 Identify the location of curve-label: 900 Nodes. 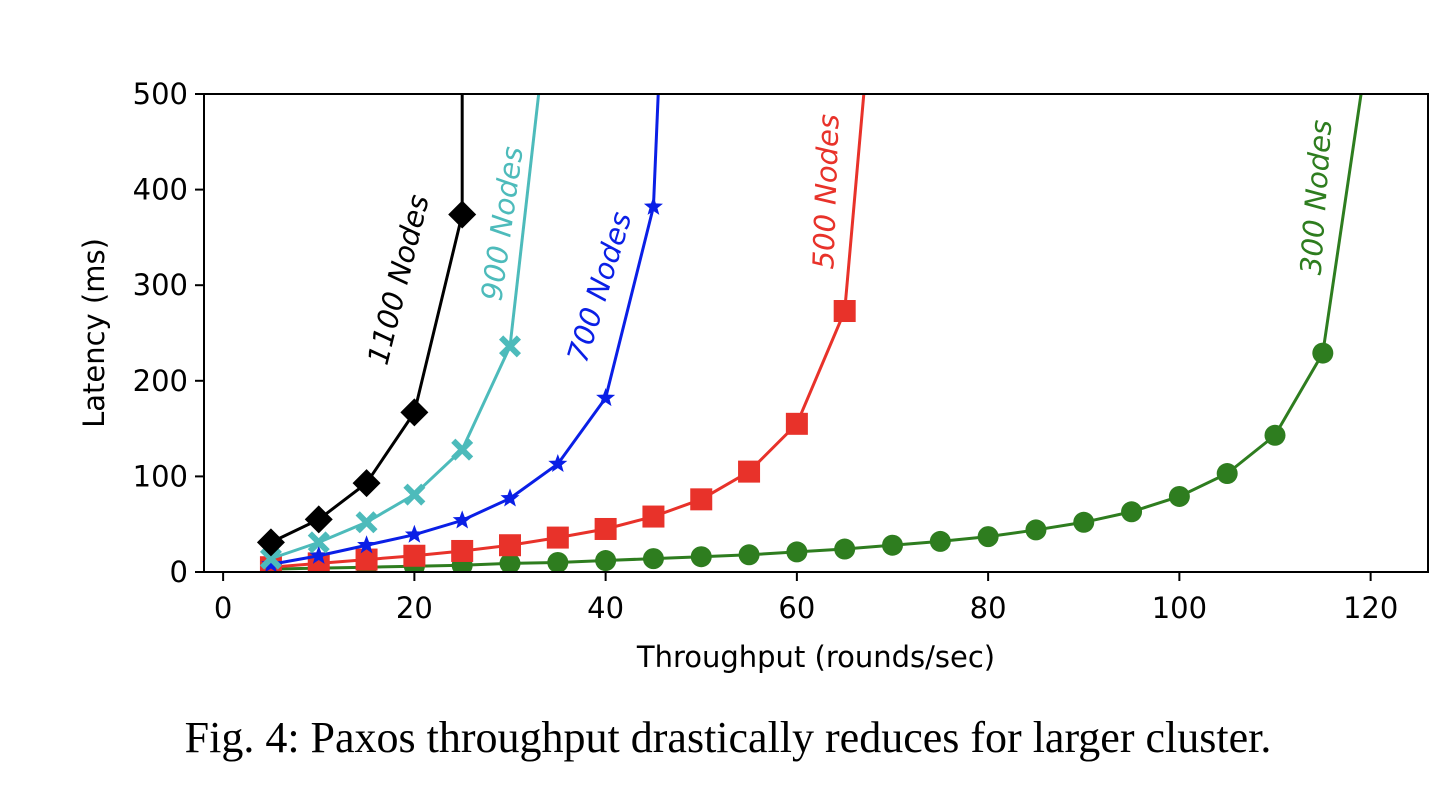
(501, 223).